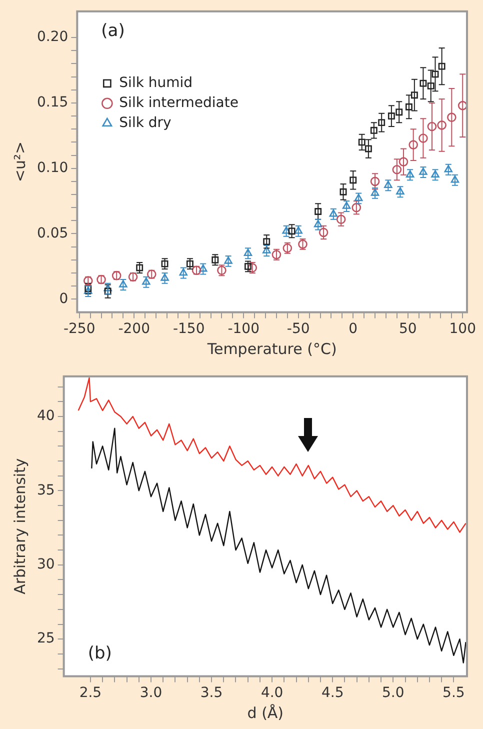 The image size is (483, 729). What do you see at coordinates (462, 329) in the screenshot?
I see `x-tick-label: 100` at bounding box center [462, 329].